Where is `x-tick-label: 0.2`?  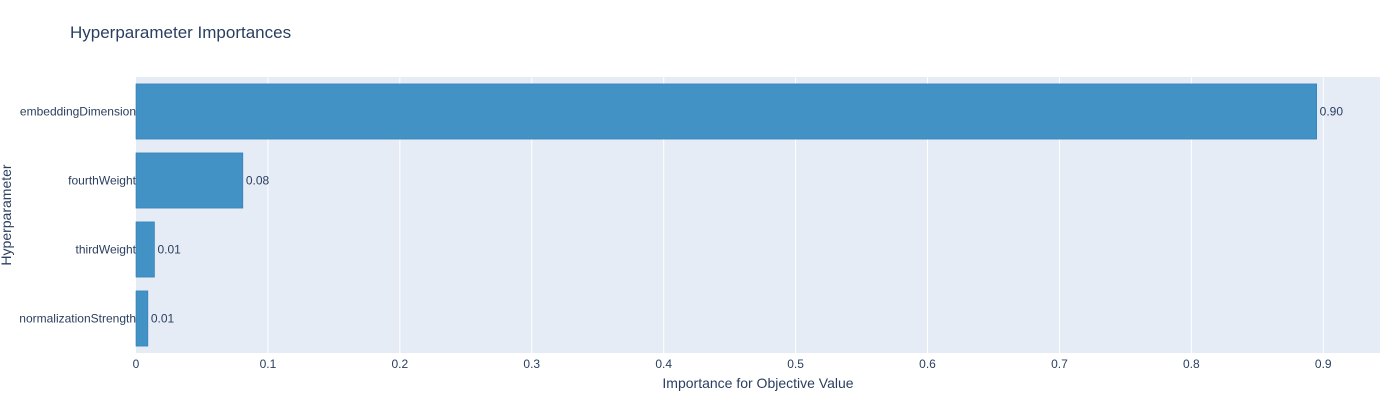 x-tick-label: 0.2 is located at coordinates (399, 364).